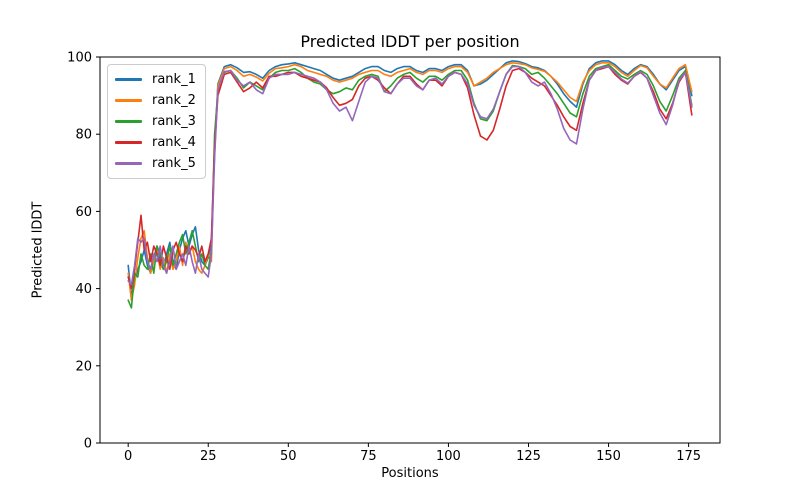 The image size is (800, 500). Describe the element at coordinates (174, 121) in the screenshot. I see `legend-label: rank_3` at that location.